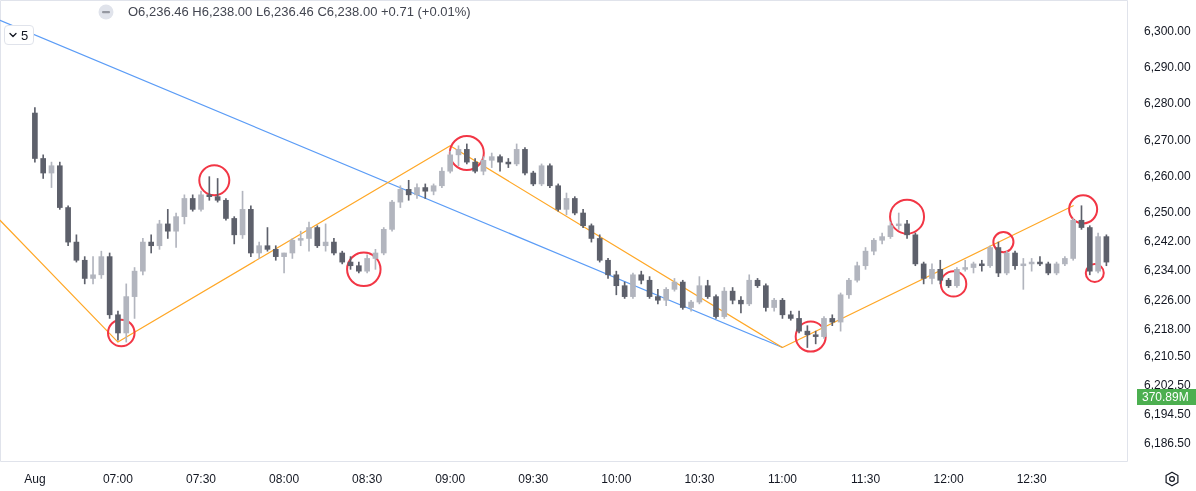 The height and width of the screenshot is (491, 1196). What do you see at coordinates (533, 478) in the screenshot?
I see `x-tick-label: 09:30` at bounding box center [533, 478].